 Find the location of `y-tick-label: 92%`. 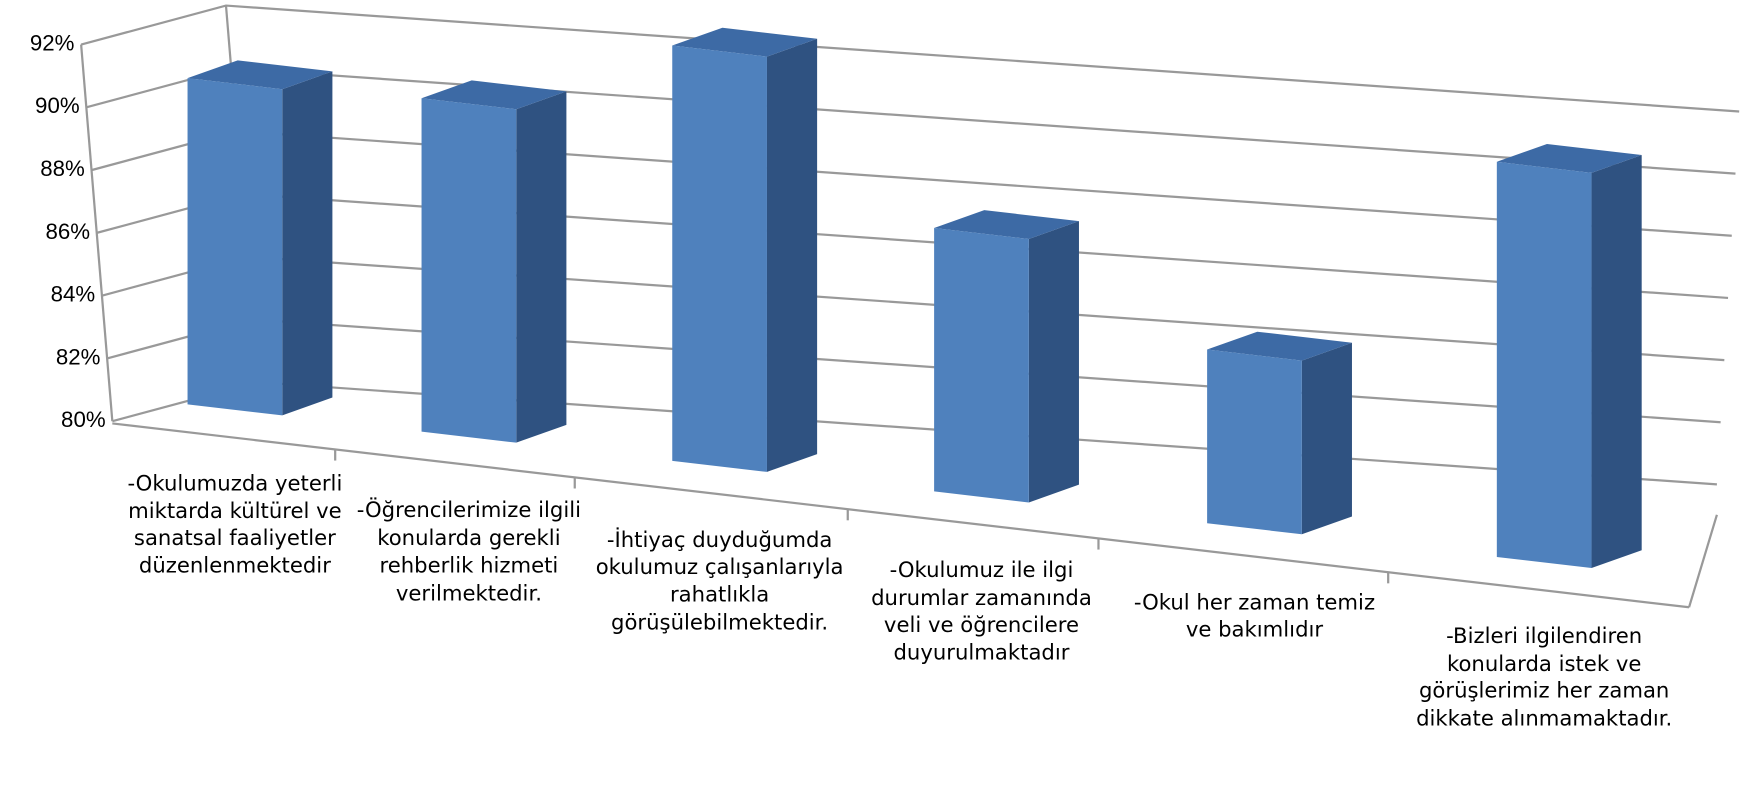

y-tick-label: 92% is located at coordinates (52, 42).